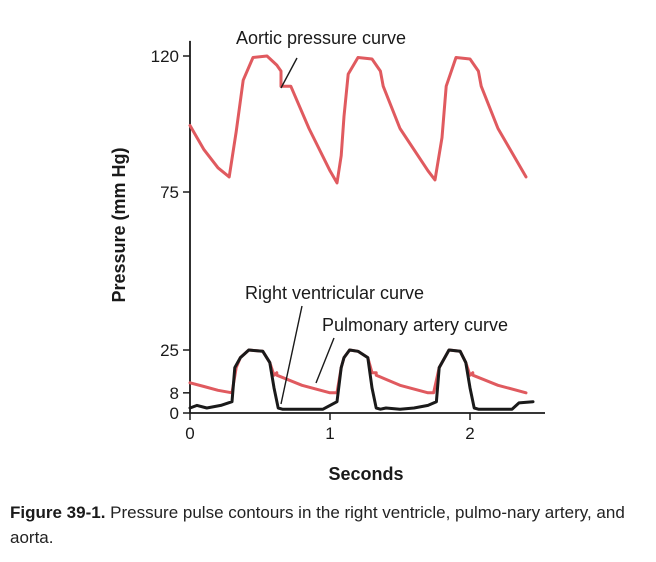  I want to click on y-axis-title: Pressure (mm Hg), so click(119, 224).